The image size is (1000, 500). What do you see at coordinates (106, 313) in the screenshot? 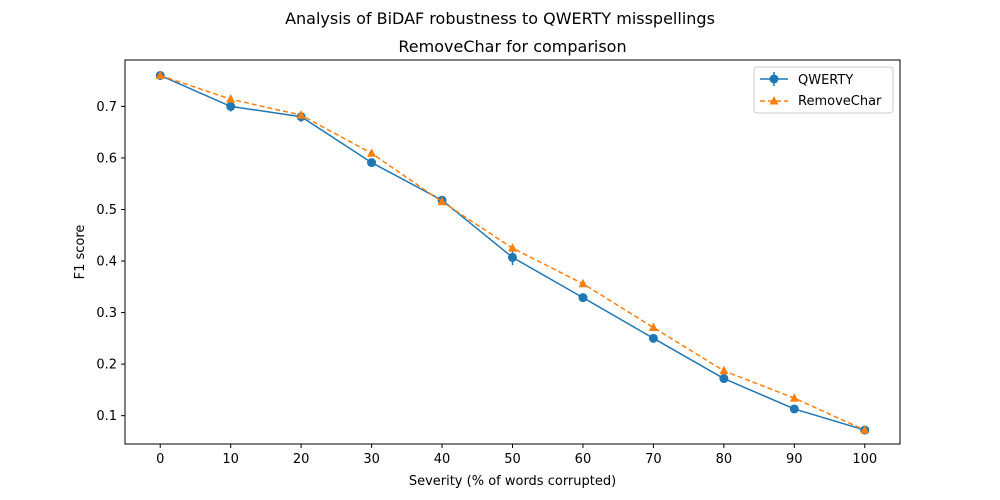
I see `y-tick-label: 0.3` at bounding box center [106, 313].